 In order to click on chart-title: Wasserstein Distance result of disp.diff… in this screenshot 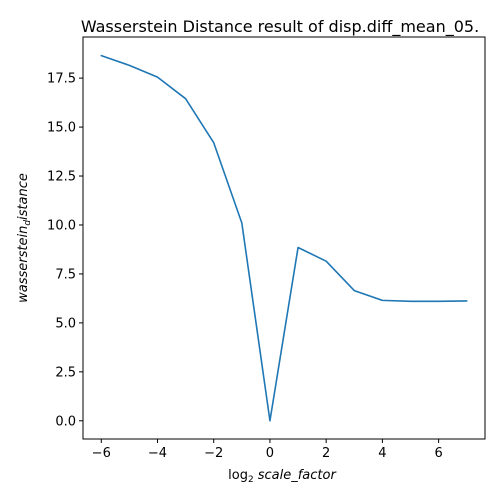, I will do `click(280, 27)`.